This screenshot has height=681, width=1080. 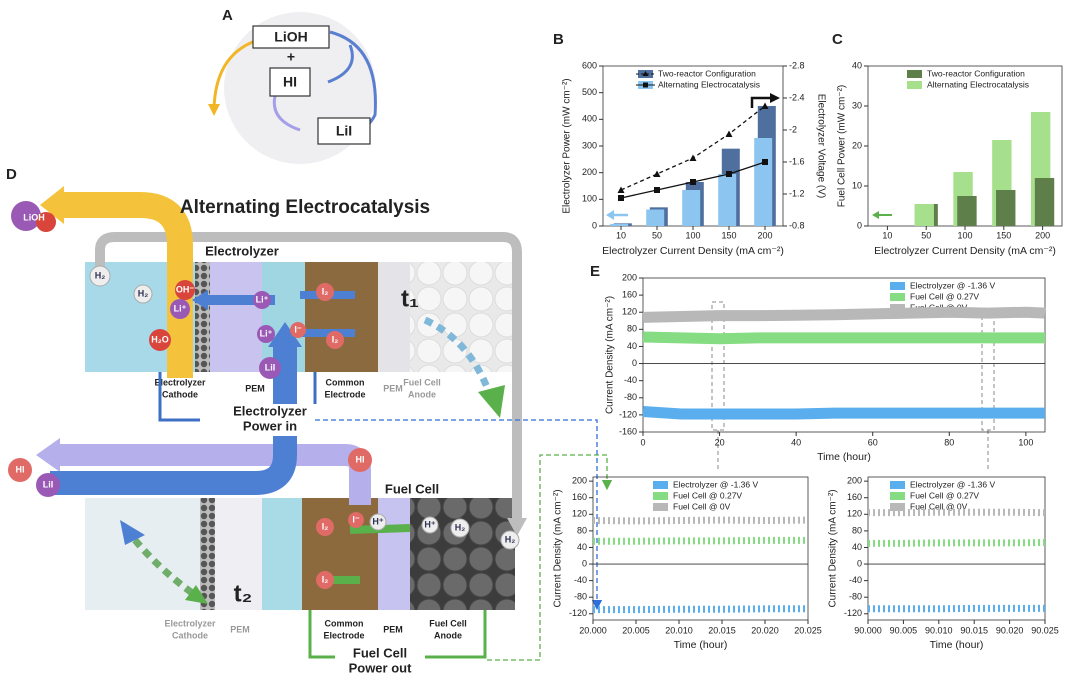 What do you see at coordinates (180, 308) in the screenshot?
I see `species: Li⁺` at bounding box center [180, 308].